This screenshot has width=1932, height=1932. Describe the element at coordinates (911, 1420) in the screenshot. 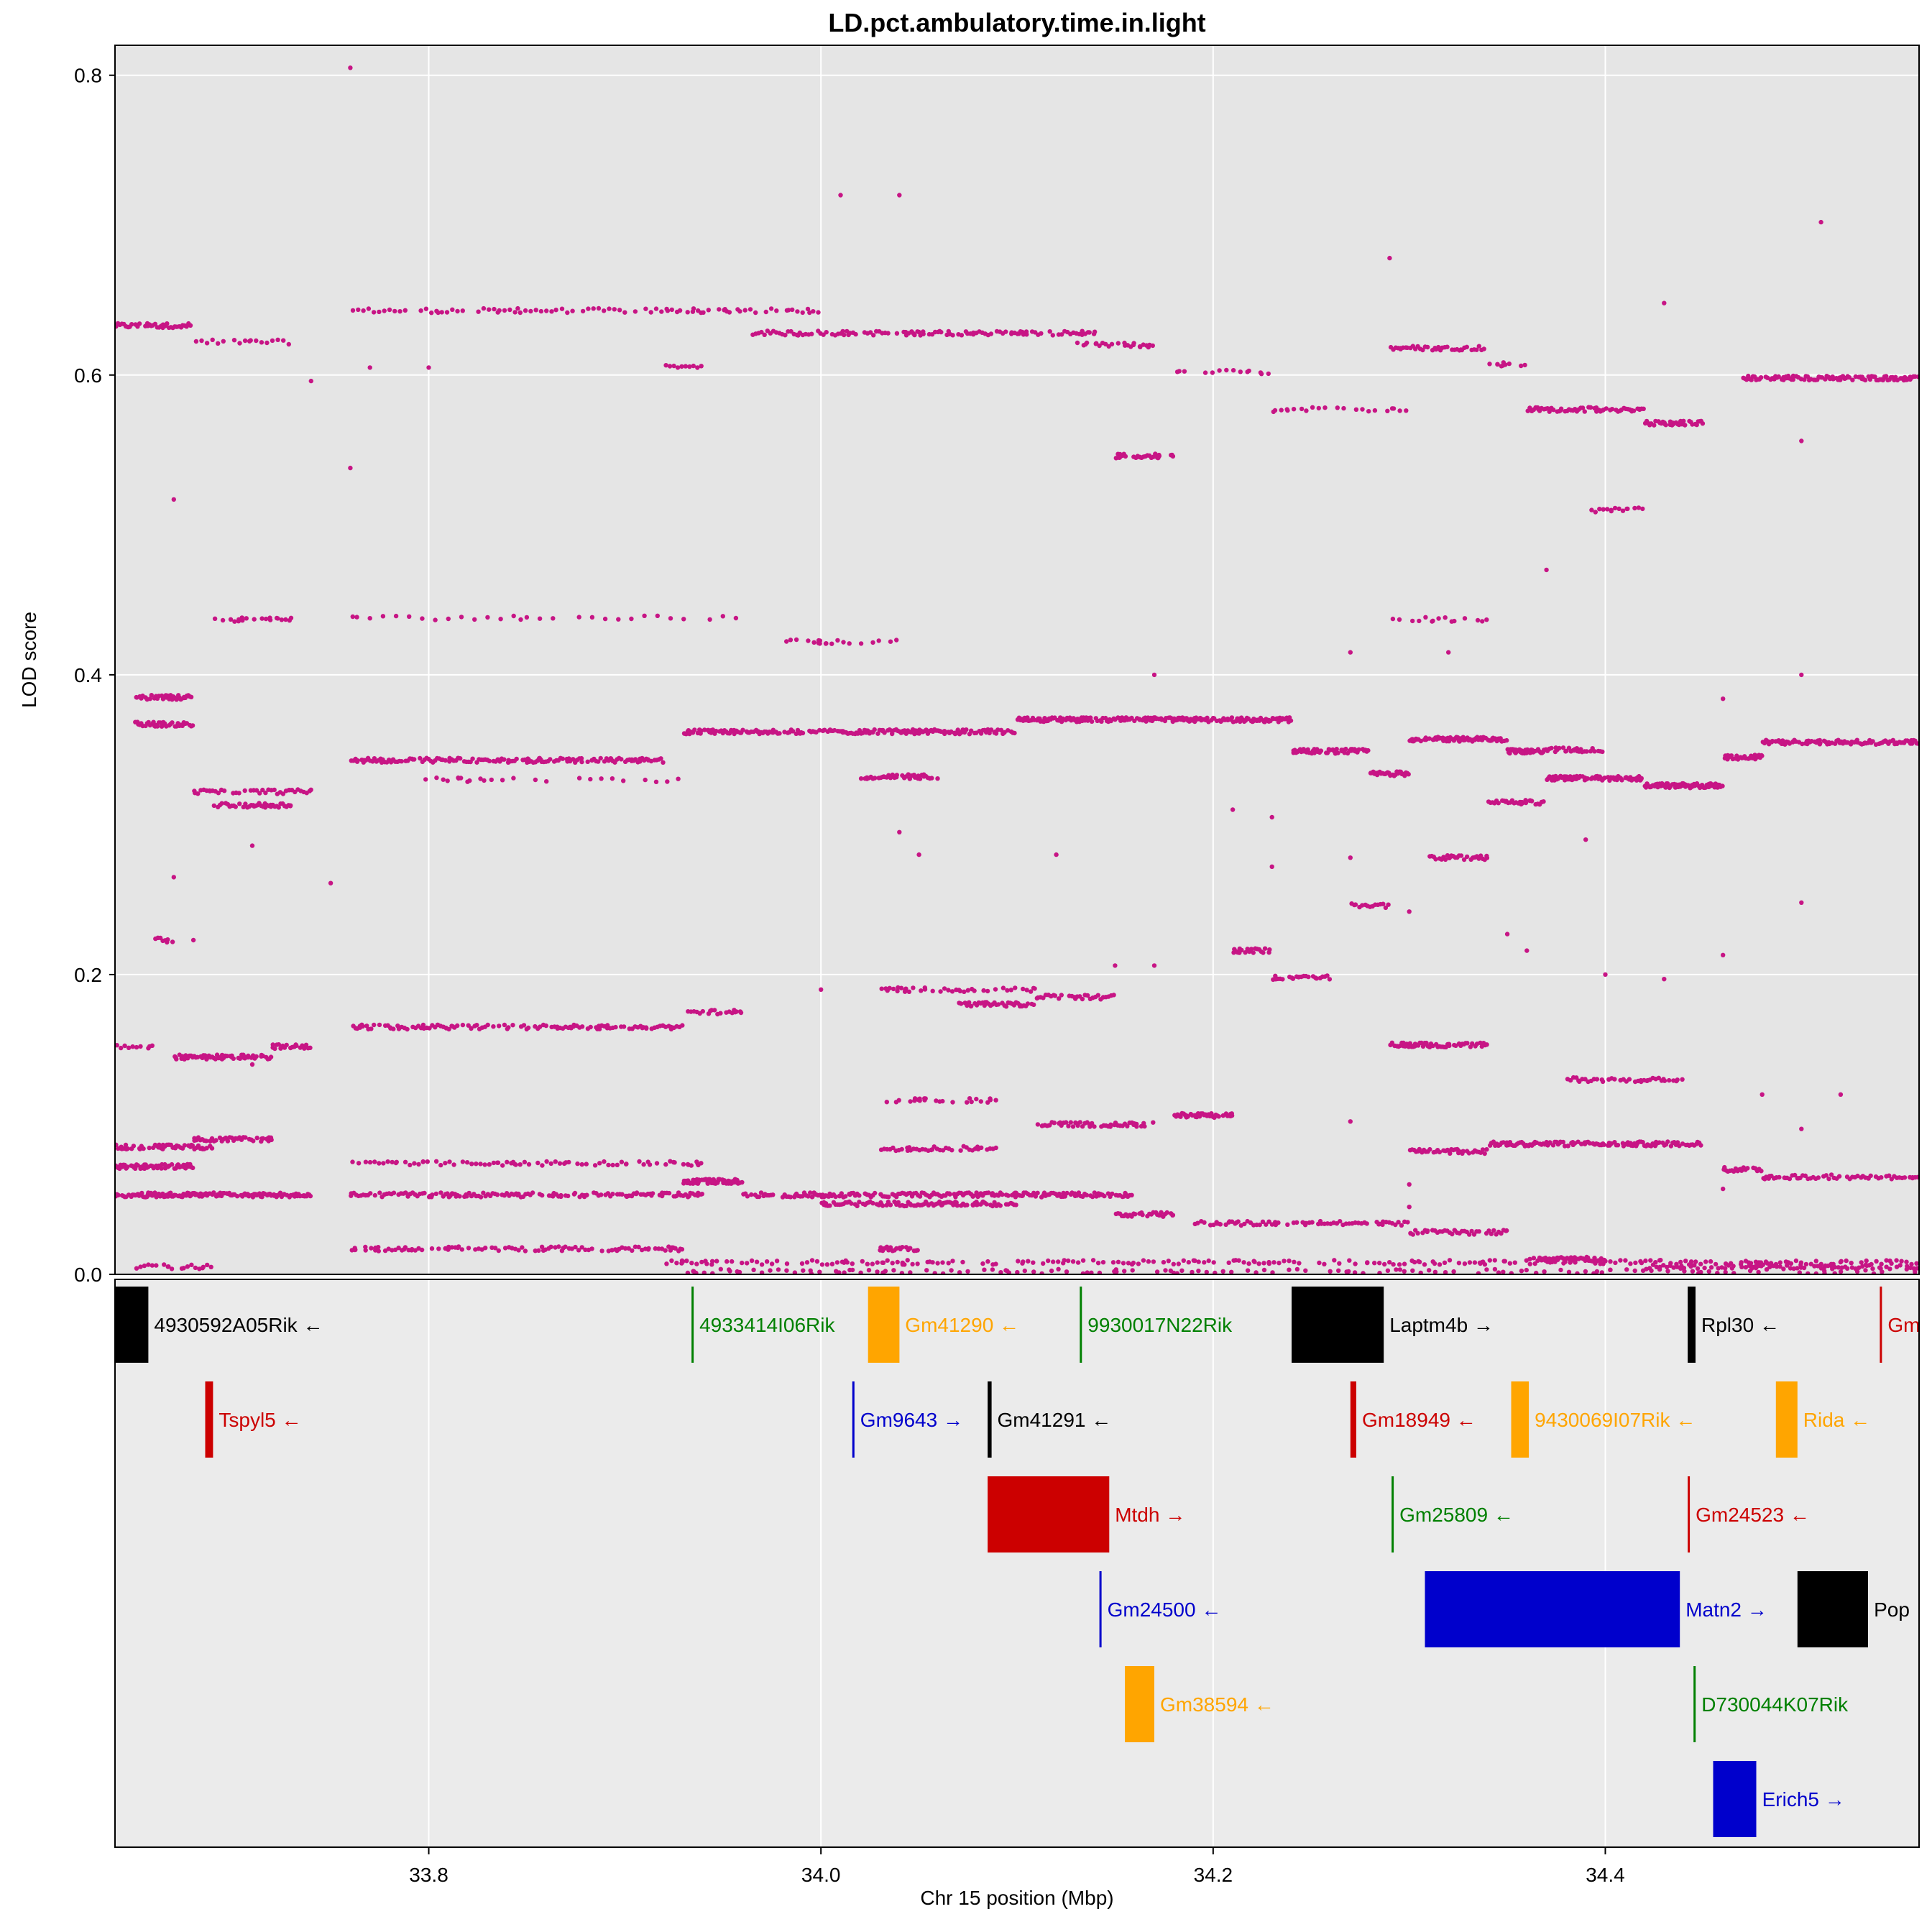

I see `gene-Gm9643-label: Gm9643 →` at that location.